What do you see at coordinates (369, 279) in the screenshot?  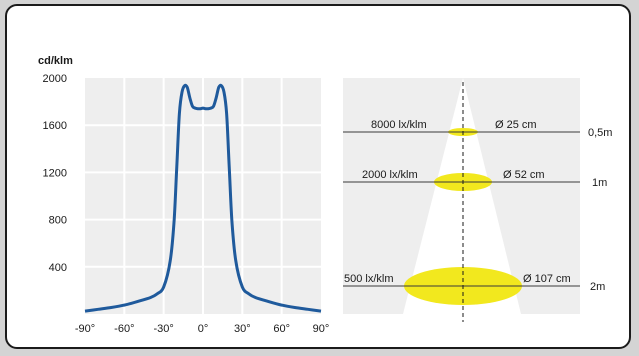 I see `illuminance-label-2m: 500 lx/klm` at bounding box center [369, 279].